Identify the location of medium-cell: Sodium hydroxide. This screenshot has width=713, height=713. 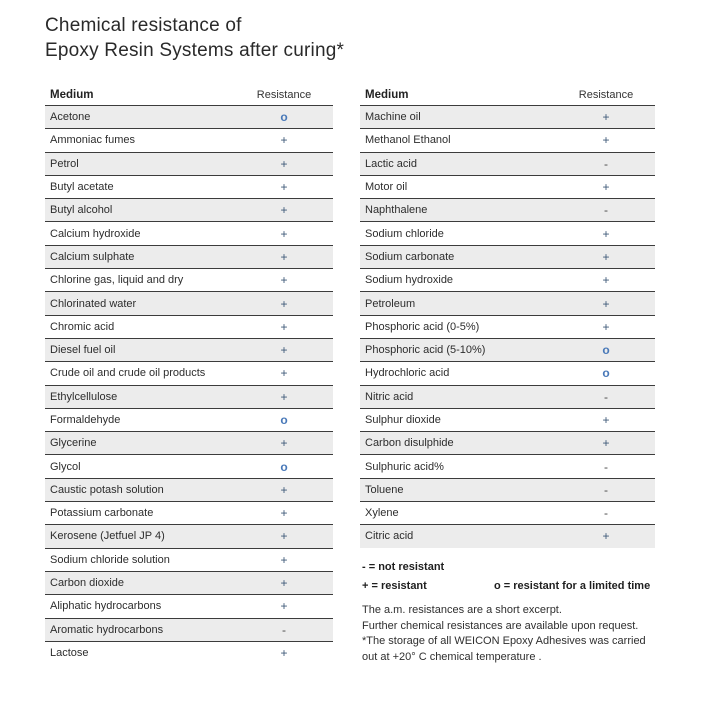
(409, 280).